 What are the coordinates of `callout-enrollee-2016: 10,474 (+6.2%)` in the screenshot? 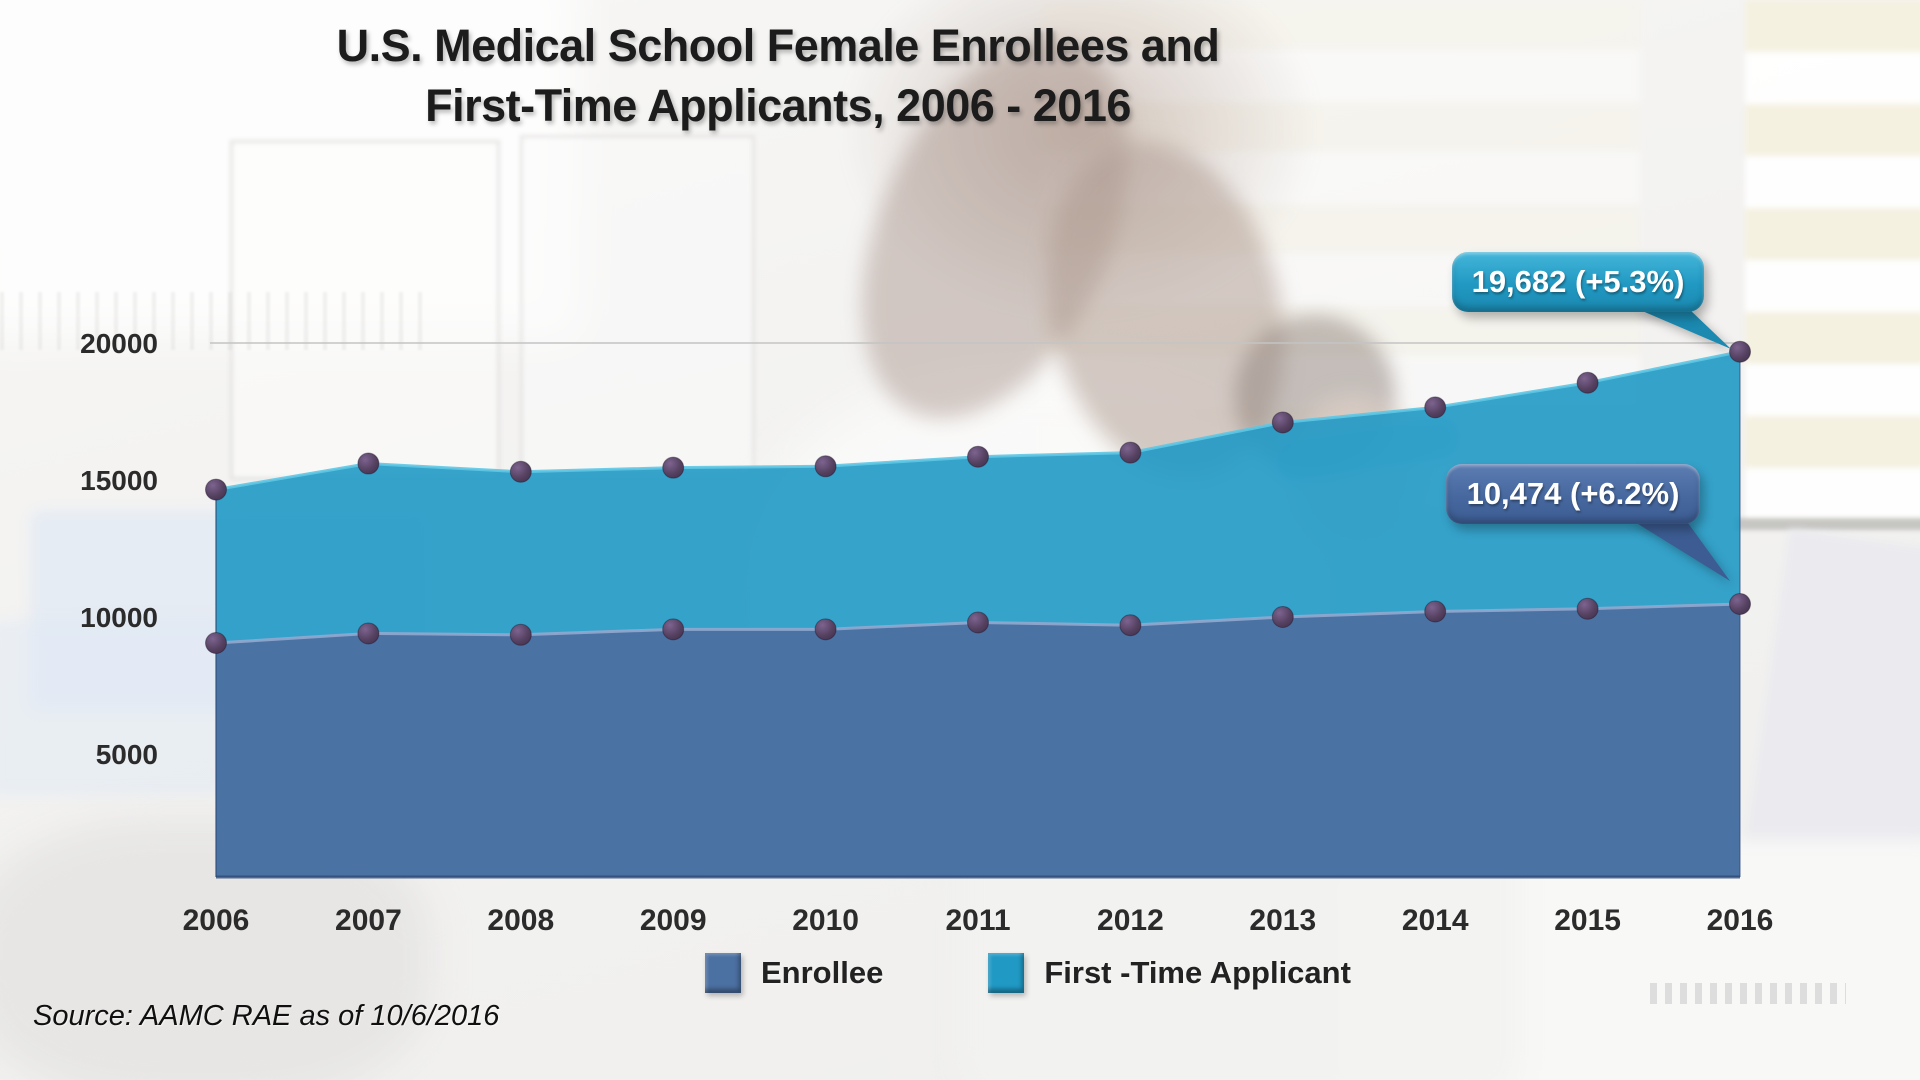 It's located at (1573, 494).